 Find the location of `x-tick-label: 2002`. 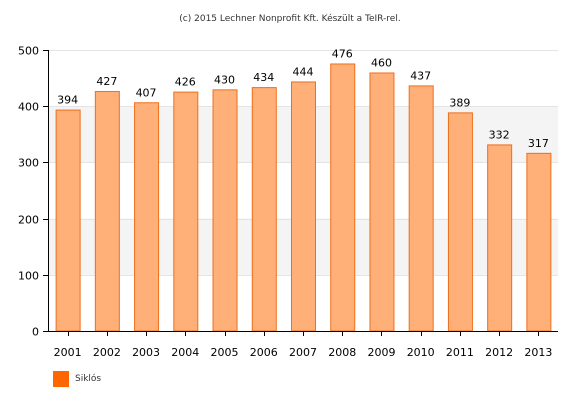

x-tick-label: 2002 is located at coordinates (107, 352).